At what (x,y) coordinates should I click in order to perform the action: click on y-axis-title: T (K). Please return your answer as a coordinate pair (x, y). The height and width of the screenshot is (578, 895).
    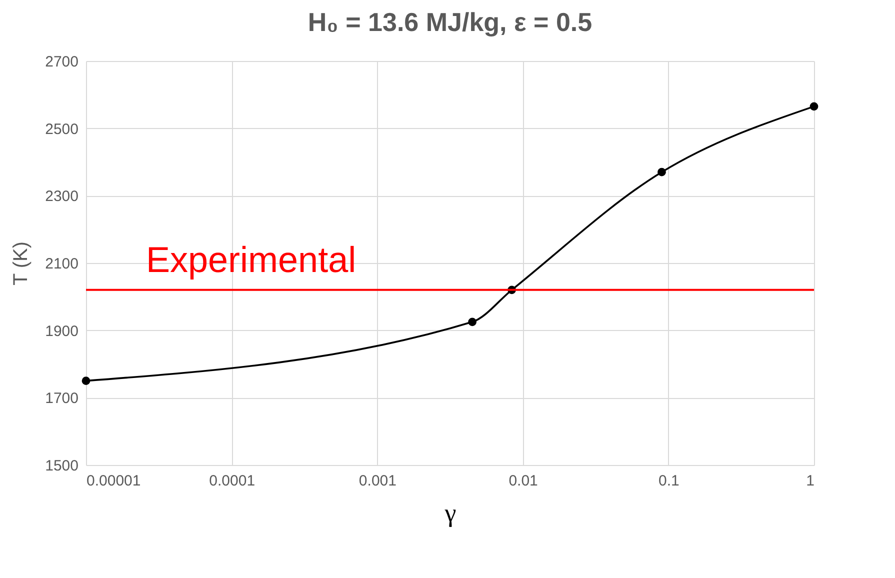
    Looking at the image, I should click on (21, 263).